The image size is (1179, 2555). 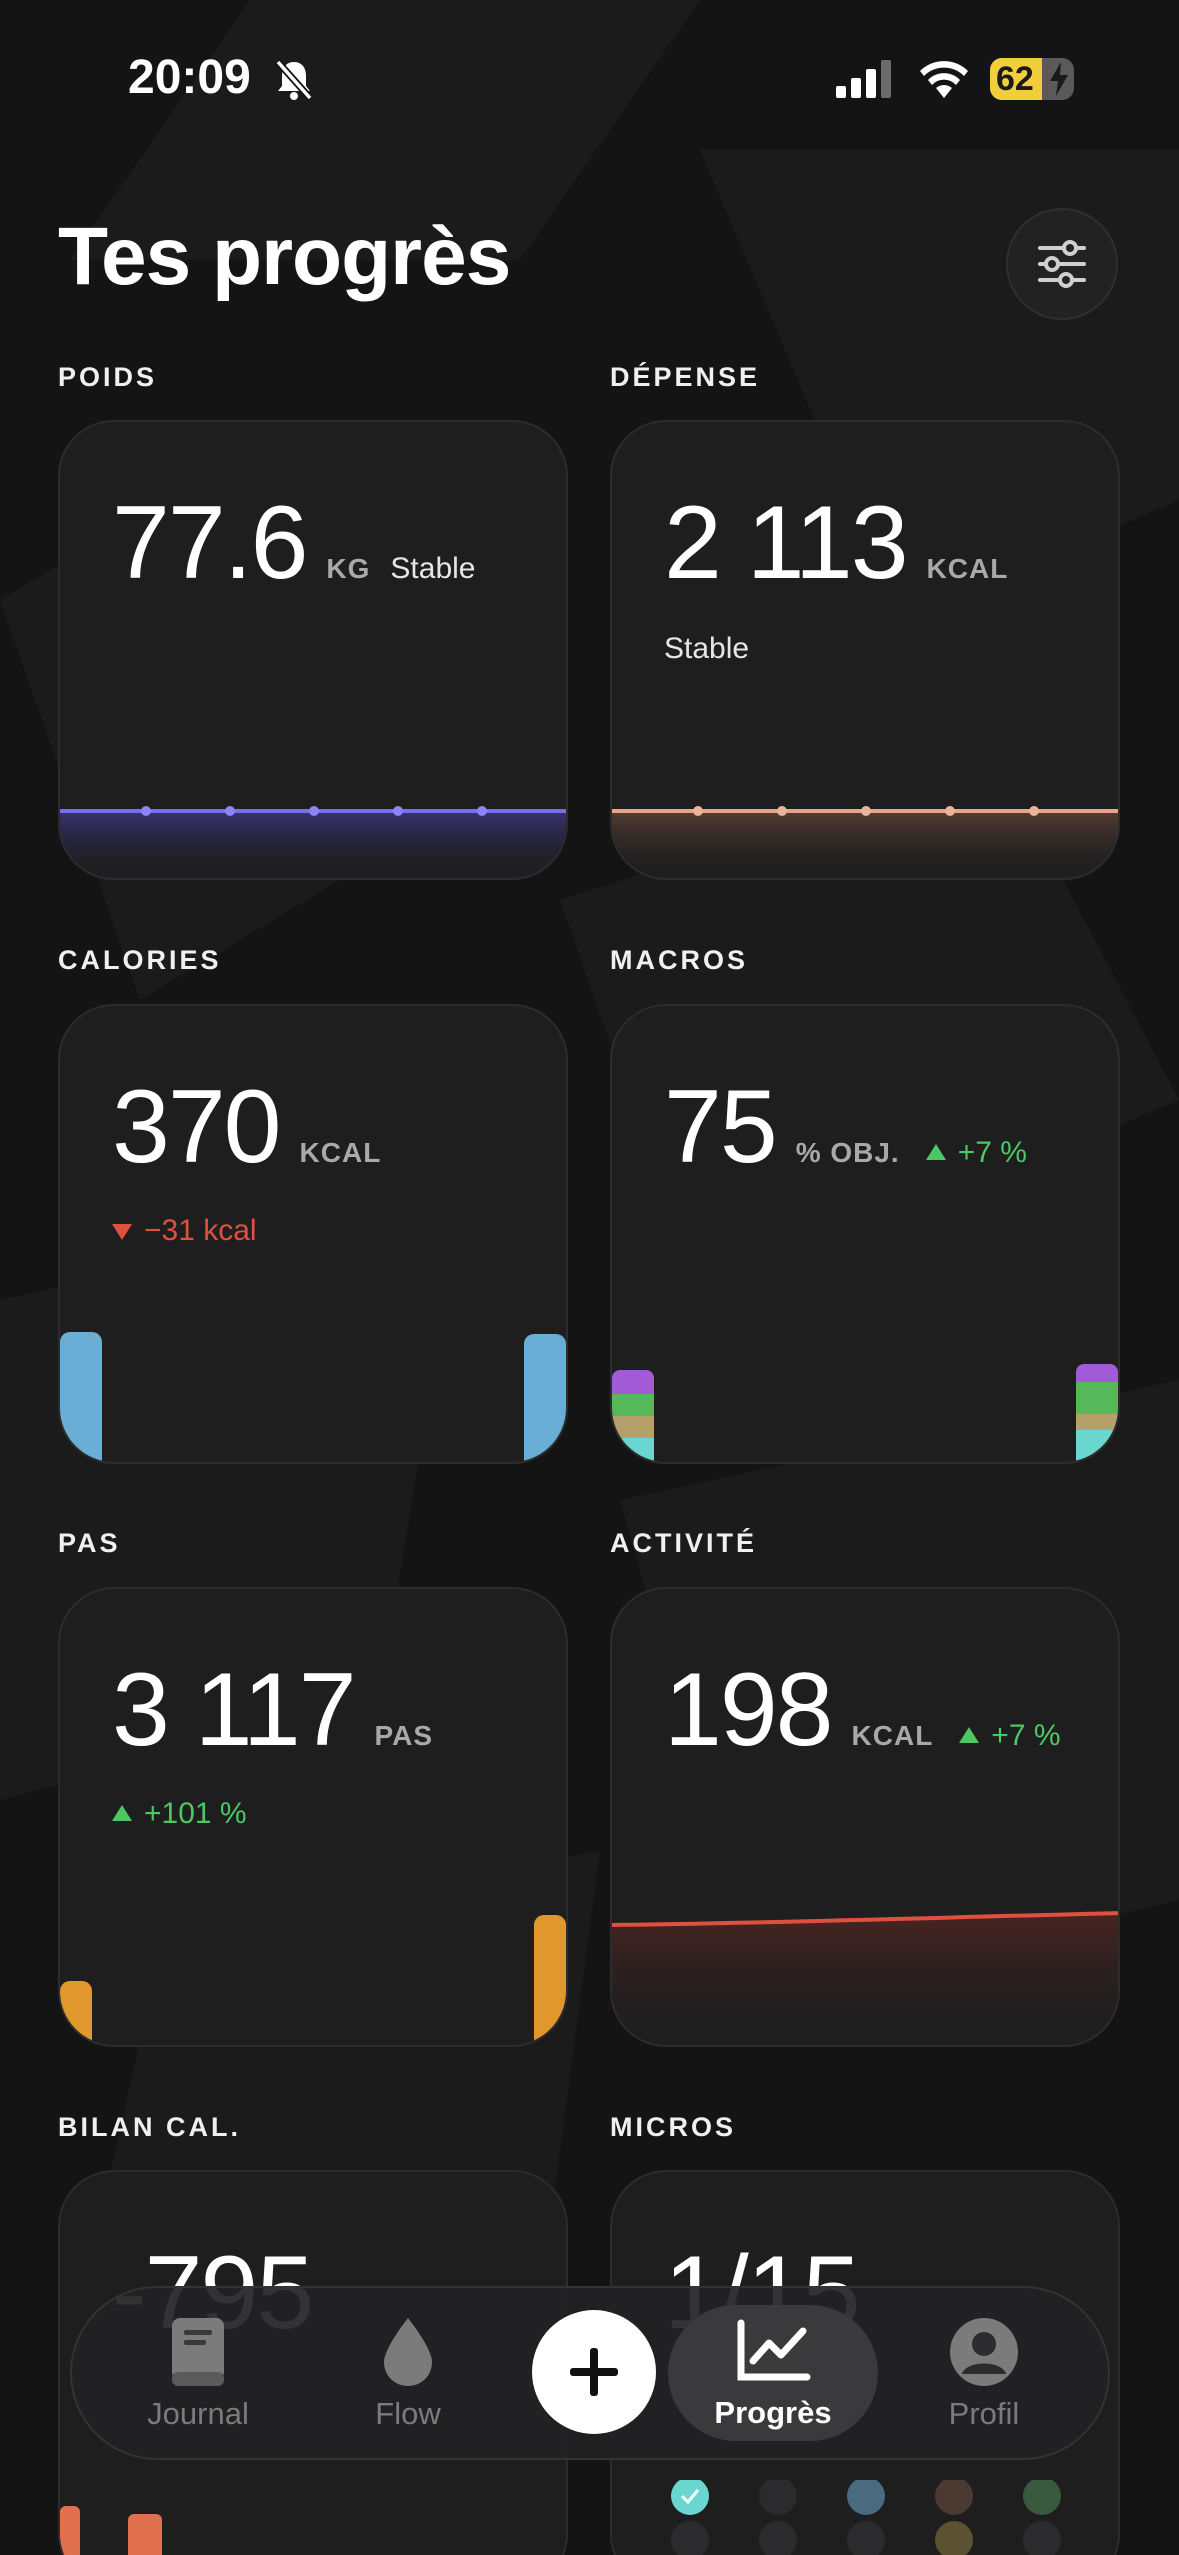 What do you see at coordinates (313, 842) in the screenshot?
I see `weight-chart` at bounding box center [313, 842].